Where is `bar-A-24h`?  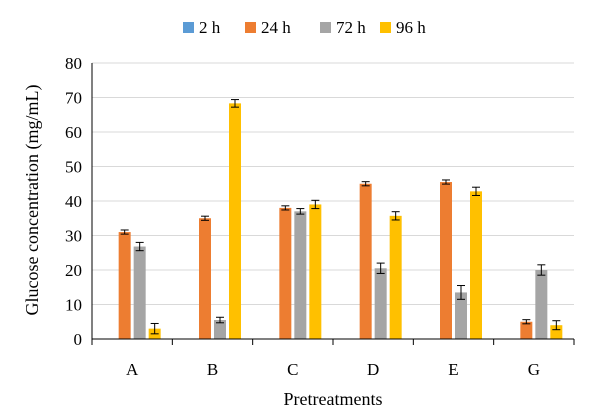
bar-A-24h is located at coordinates (124, 285).